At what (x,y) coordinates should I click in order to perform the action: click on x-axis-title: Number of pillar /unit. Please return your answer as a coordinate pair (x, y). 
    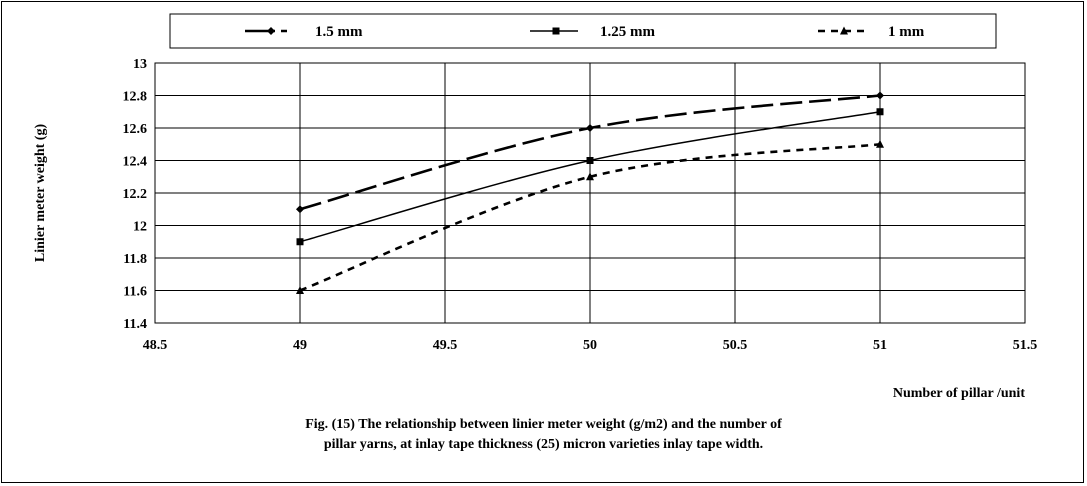
    Looking at the image, I should click on (958, 393).